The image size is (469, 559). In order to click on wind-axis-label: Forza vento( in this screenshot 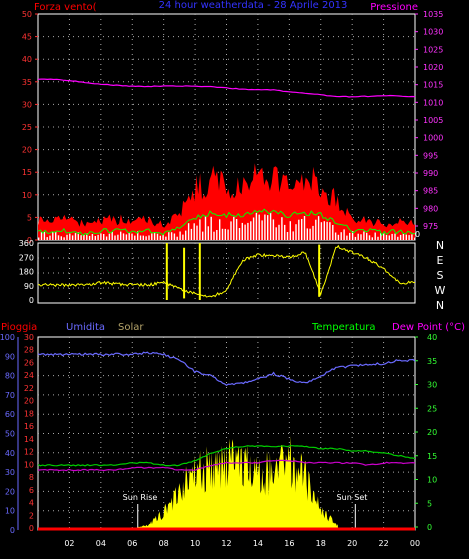, I will do `click(65, 7)`.